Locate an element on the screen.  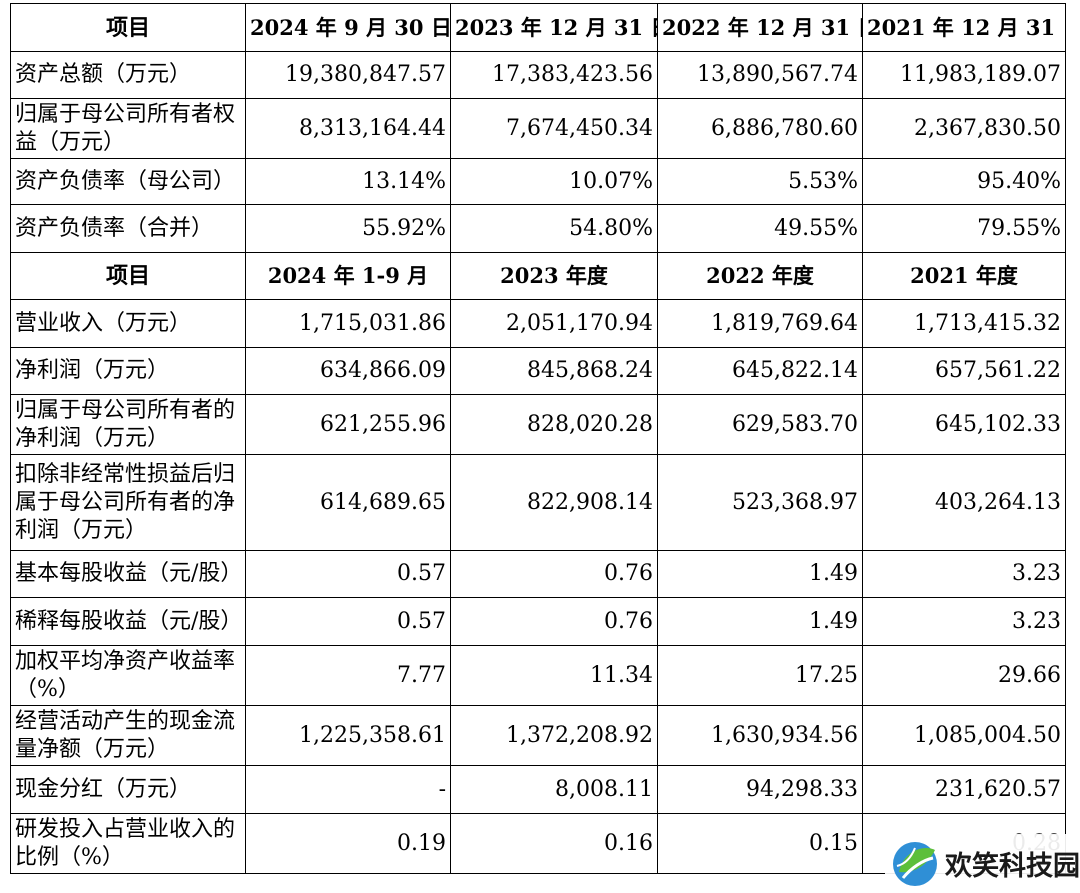
value-cell: 54.80% is located at coordinates (554, 228).